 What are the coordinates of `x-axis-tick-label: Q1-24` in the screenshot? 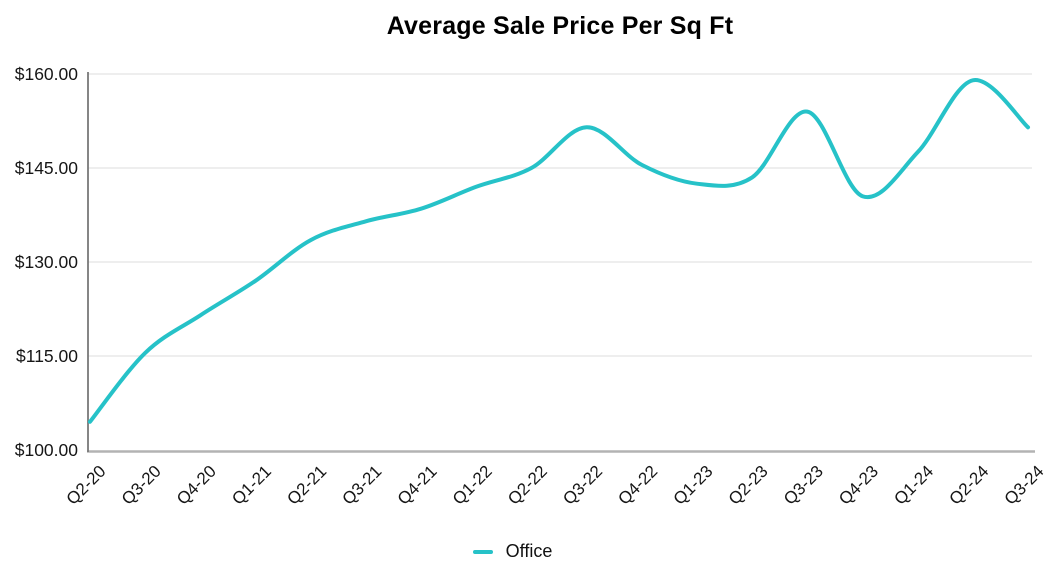 It's located at (913, 485).